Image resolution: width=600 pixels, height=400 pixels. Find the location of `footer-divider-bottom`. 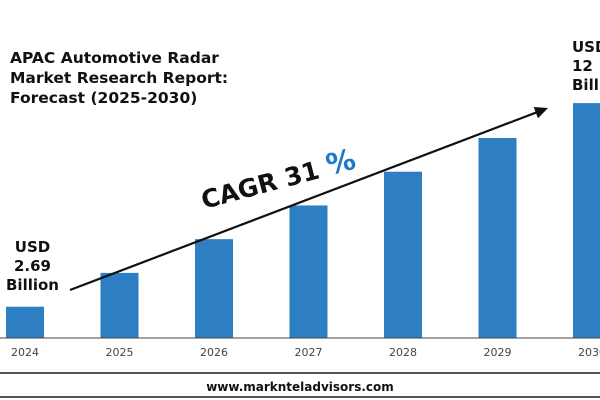

footer-divider-bottom is located at coordinates (300, 397).